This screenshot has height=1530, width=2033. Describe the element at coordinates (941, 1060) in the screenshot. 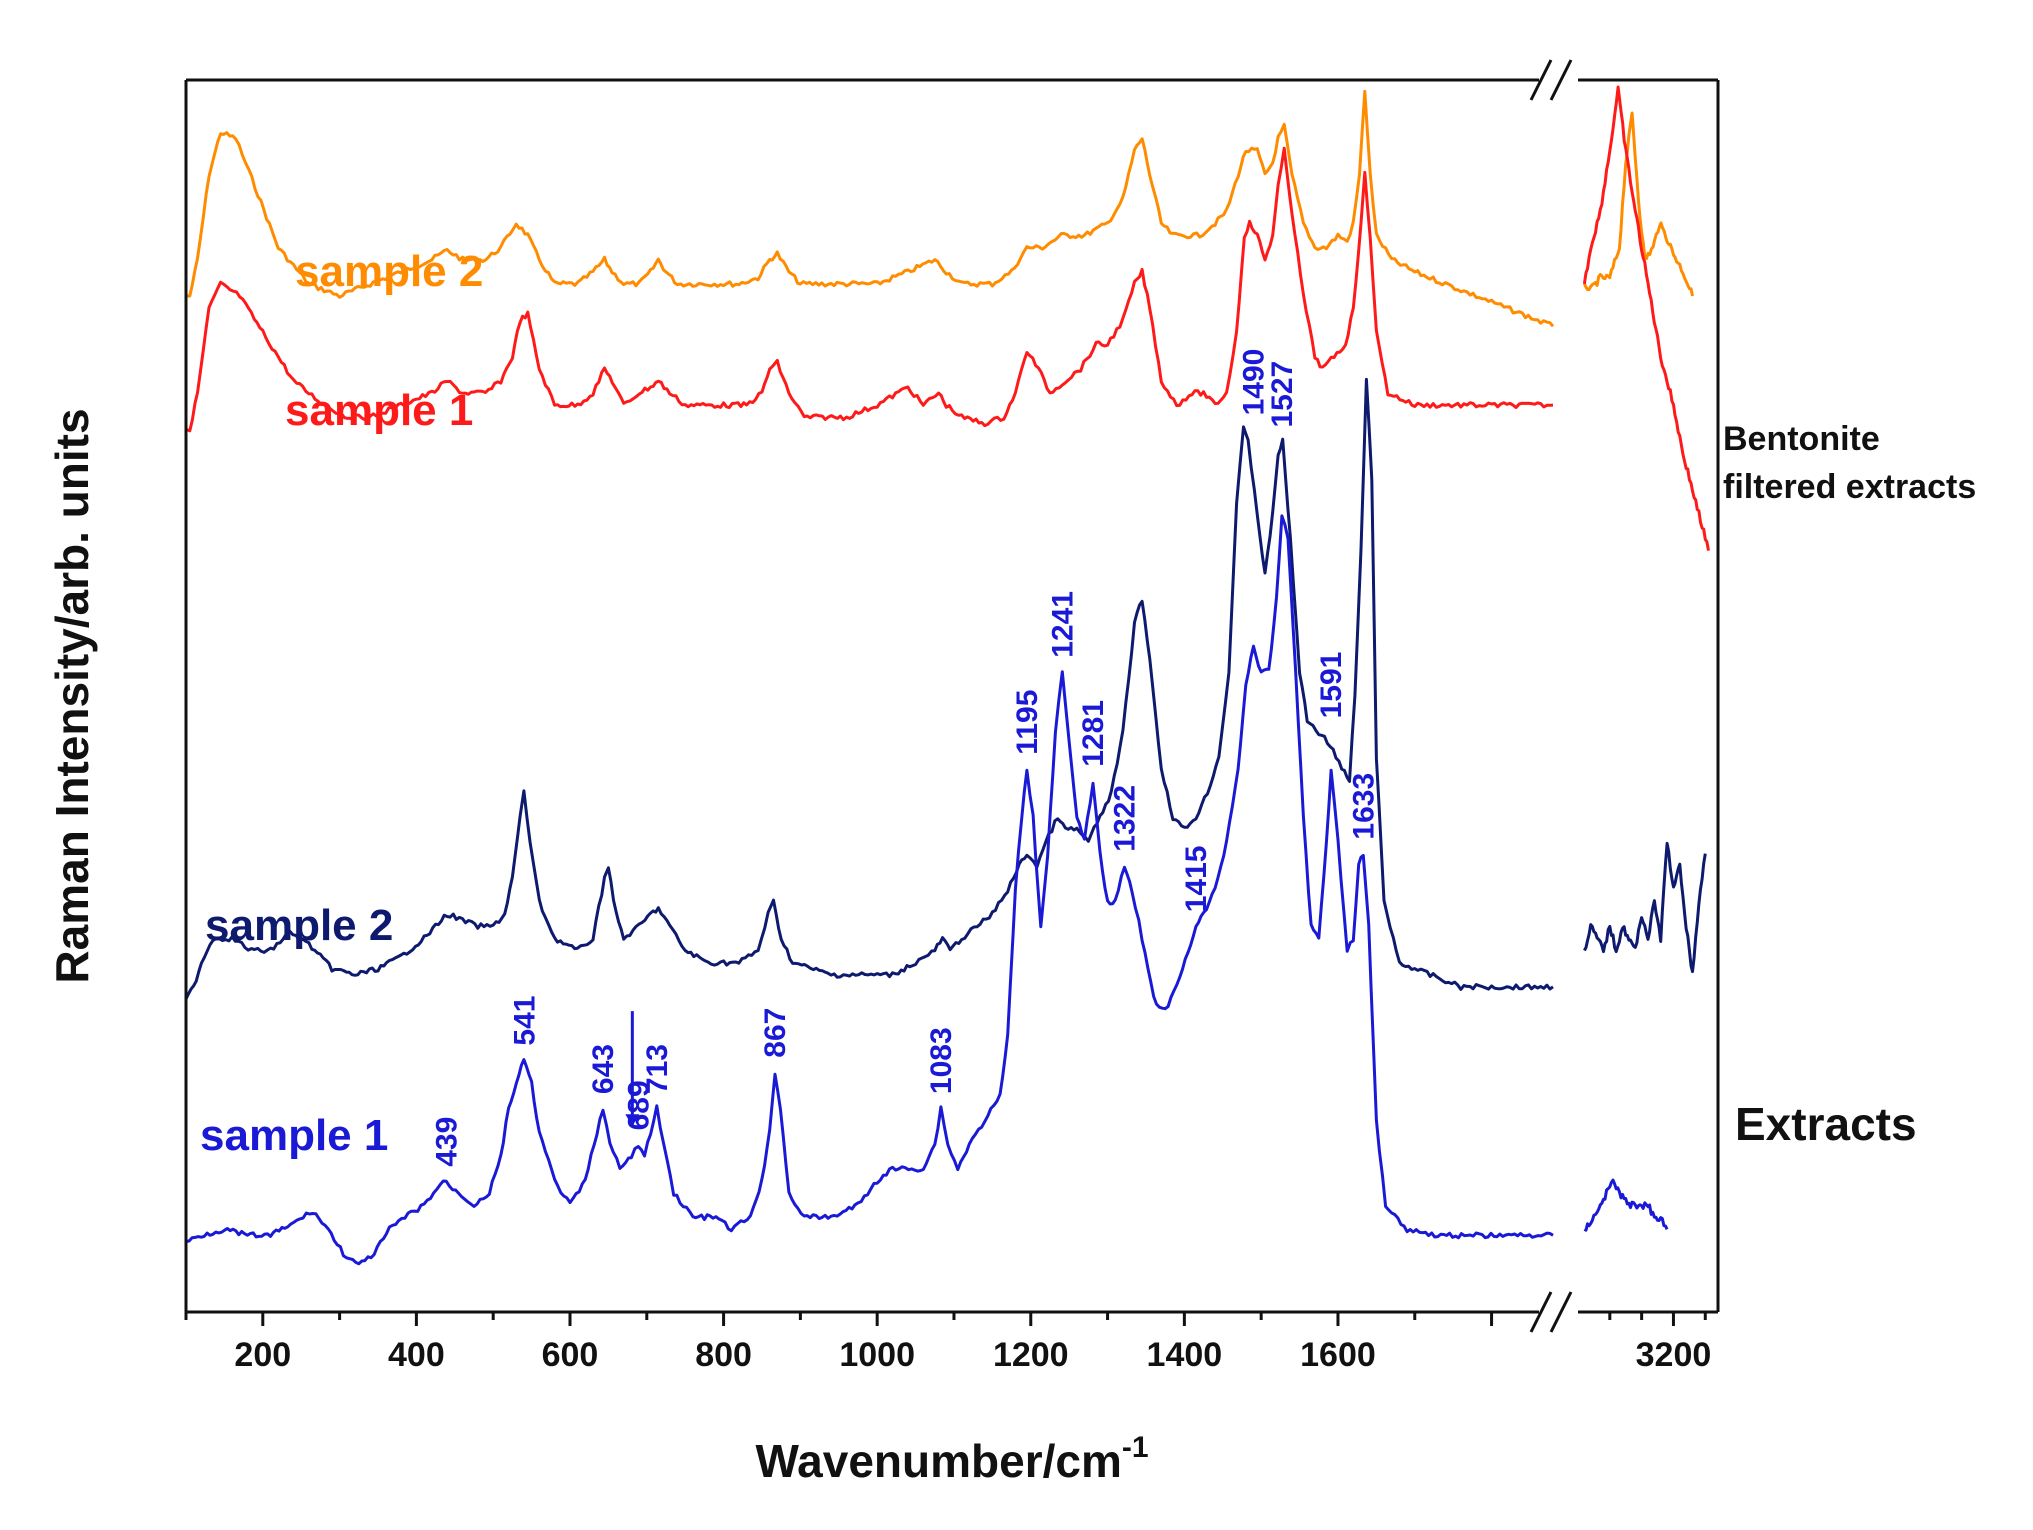

I see `peak-label-1083: 1083` at that location.